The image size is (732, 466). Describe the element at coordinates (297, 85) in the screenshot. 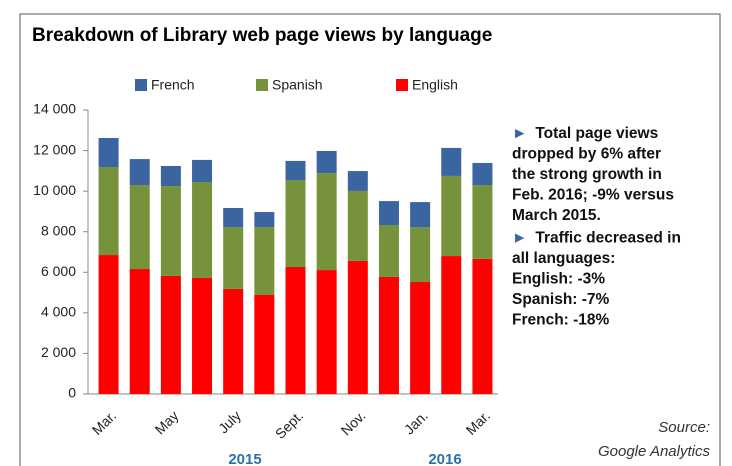

I see `legend-label: Spanish` at that location.